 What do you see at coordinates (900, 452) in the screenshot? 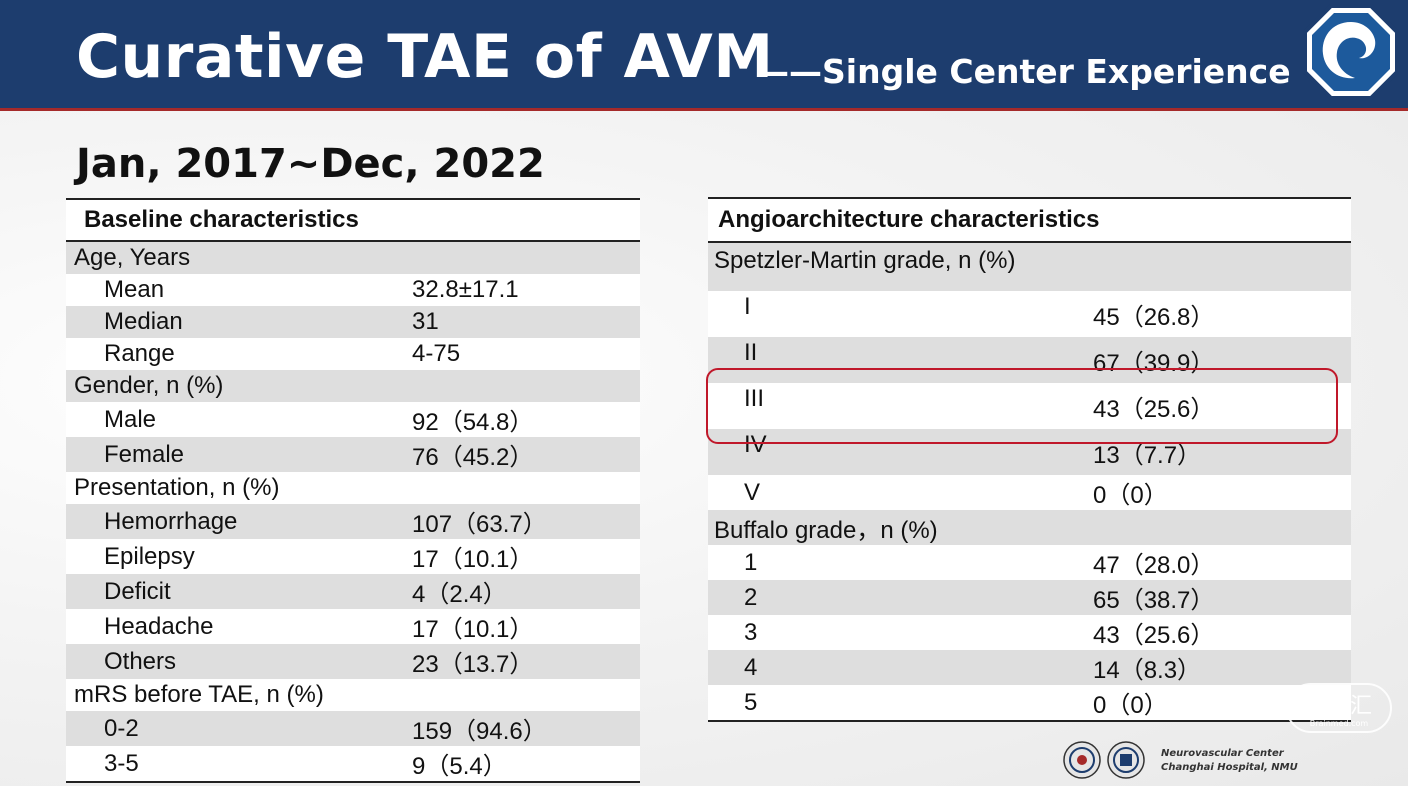
I see `row-label: IV` at bounding box center [900, 452].